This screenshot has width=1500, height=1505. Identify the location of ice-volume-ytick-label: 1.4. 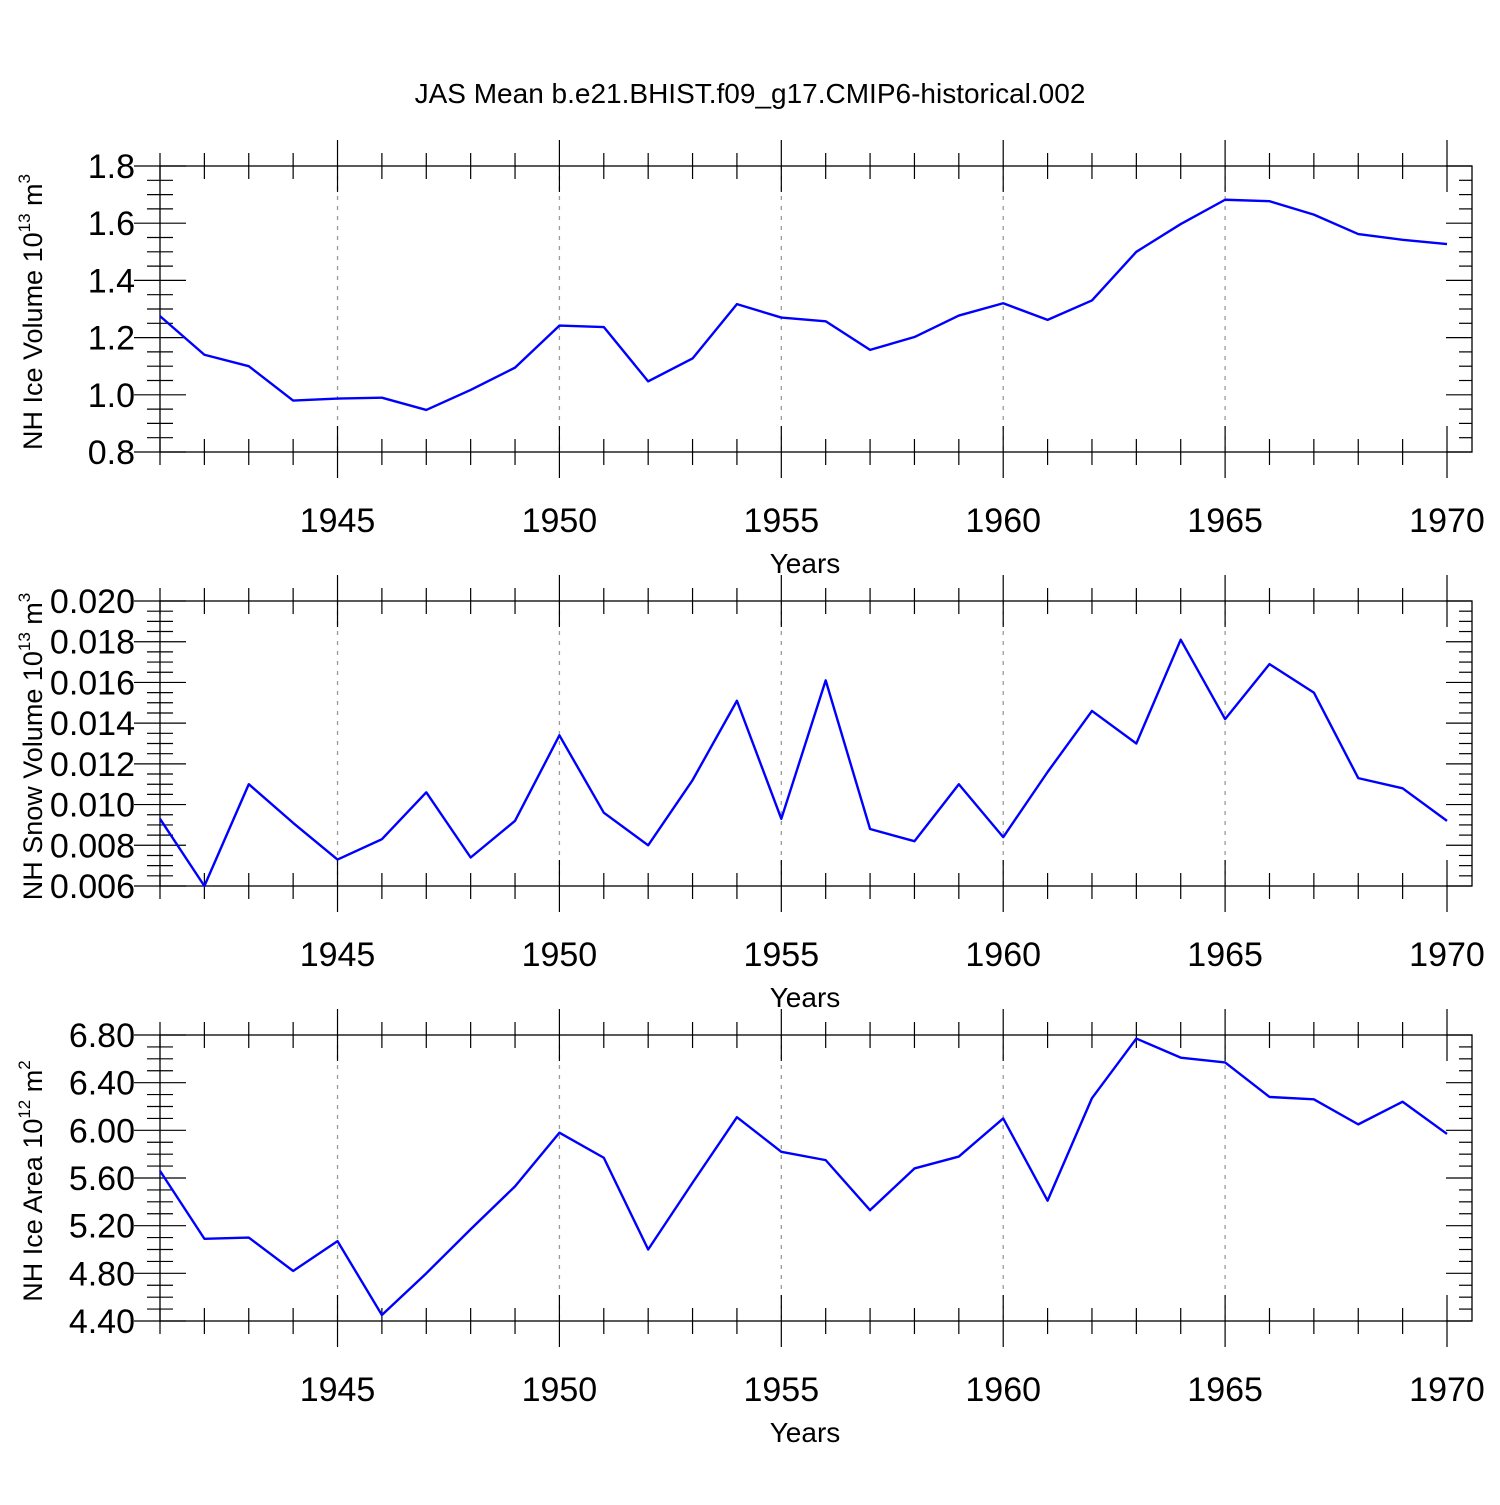
(111, 281).